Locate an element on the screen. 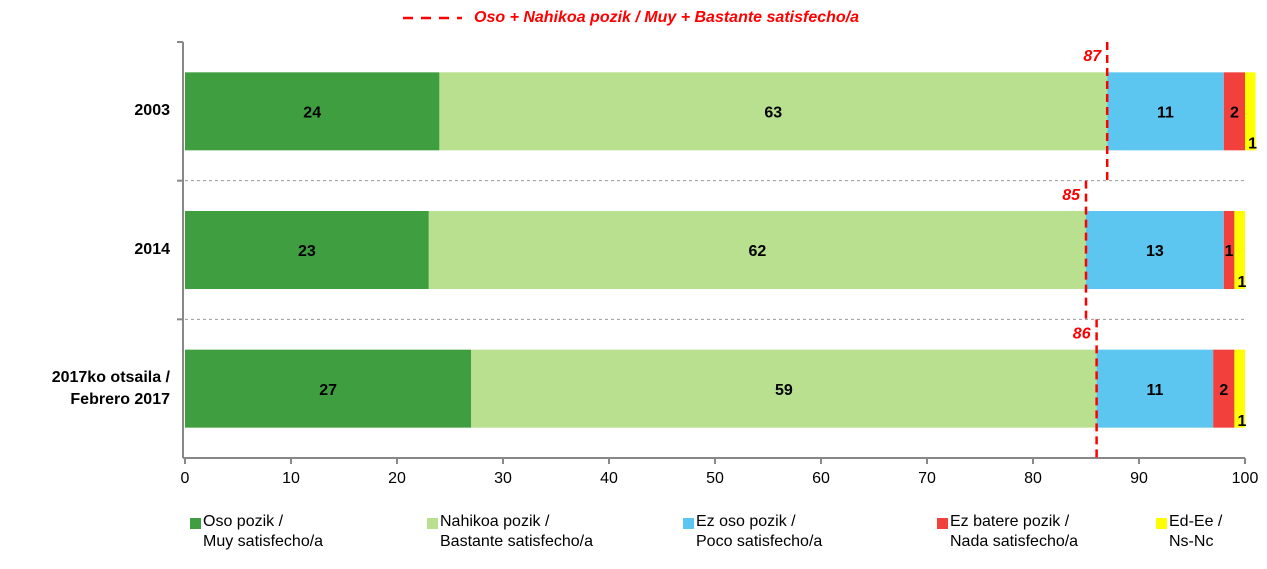 Image resolution: width=1267 pixels, height=569 pixels. data-label: 59 is located at coordinates (784, 390).